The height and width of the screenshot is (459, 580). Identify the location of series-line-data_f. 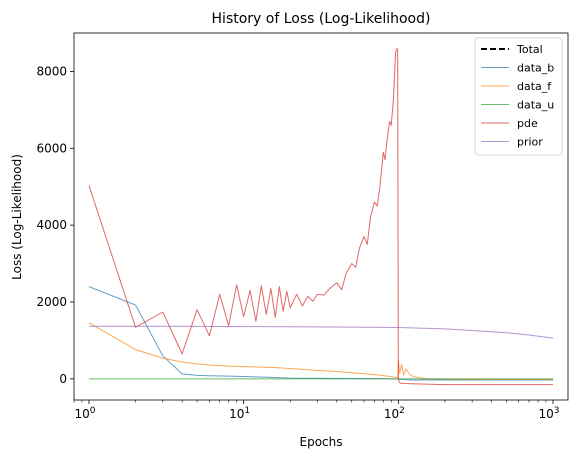
(321, 351).